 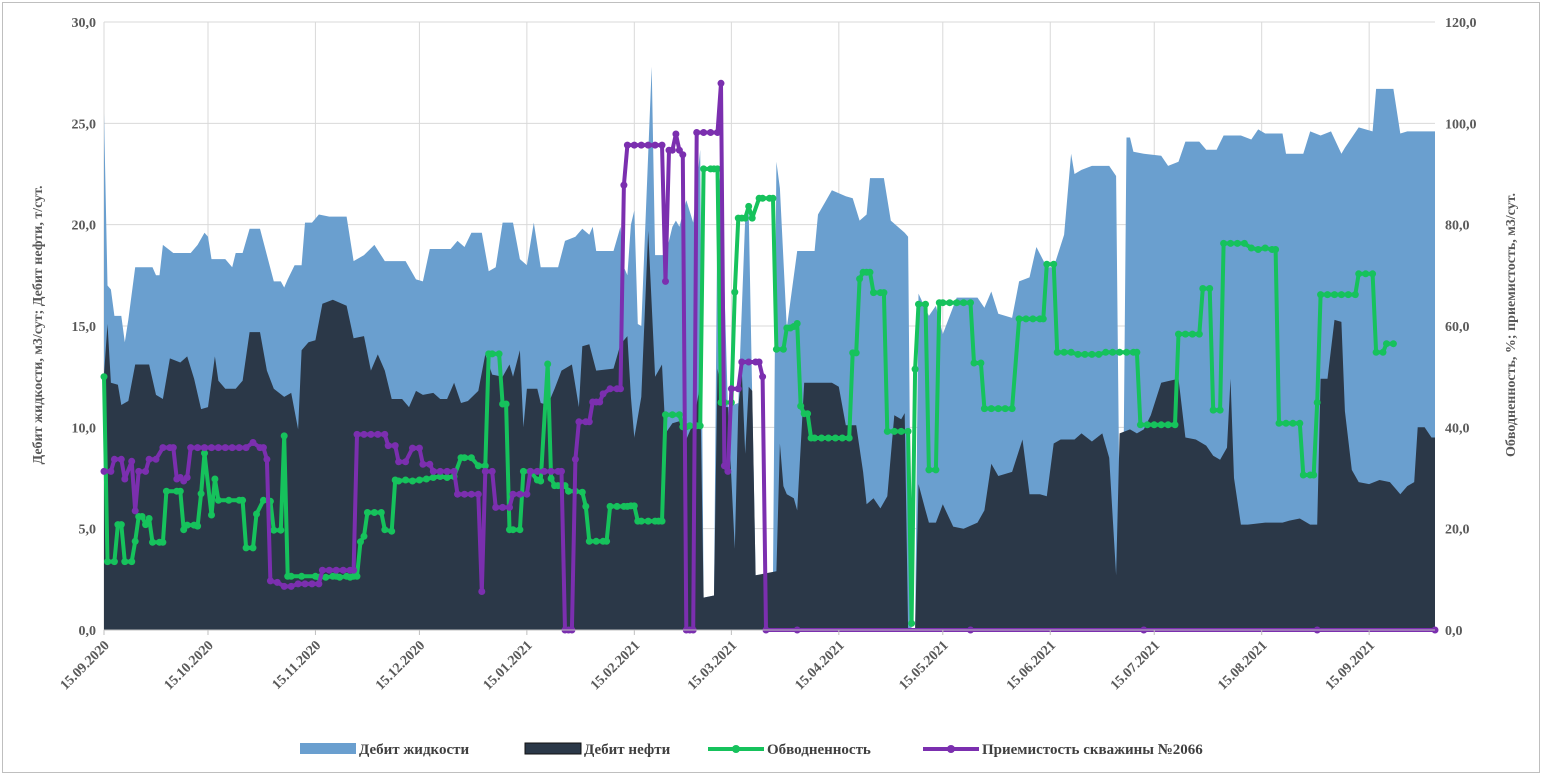 I want to click on x-tick-label: 15.07.2021, so click(x=1135, y=665).